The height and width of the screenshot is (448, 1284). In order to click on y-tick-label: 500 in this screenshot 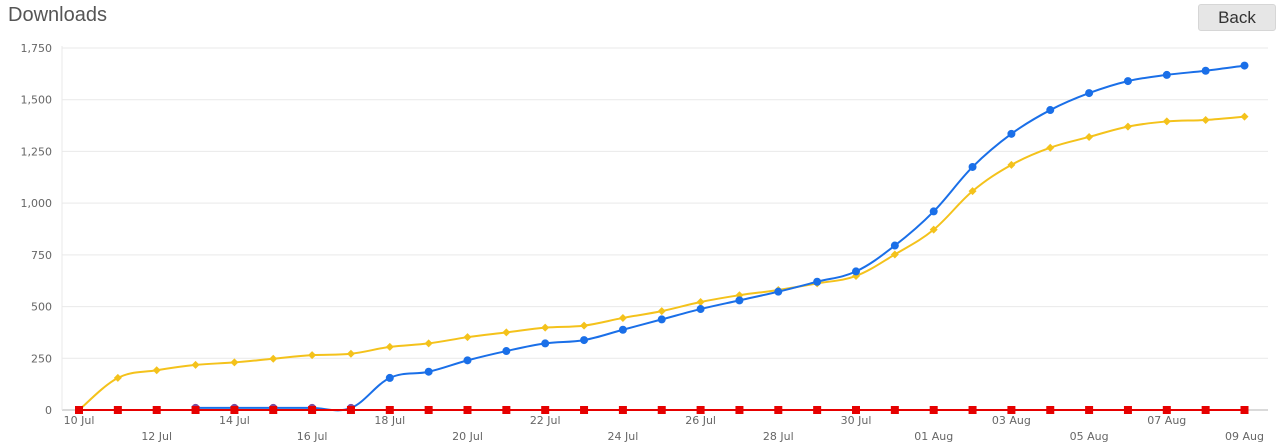, I will do `click(41, 307)`.